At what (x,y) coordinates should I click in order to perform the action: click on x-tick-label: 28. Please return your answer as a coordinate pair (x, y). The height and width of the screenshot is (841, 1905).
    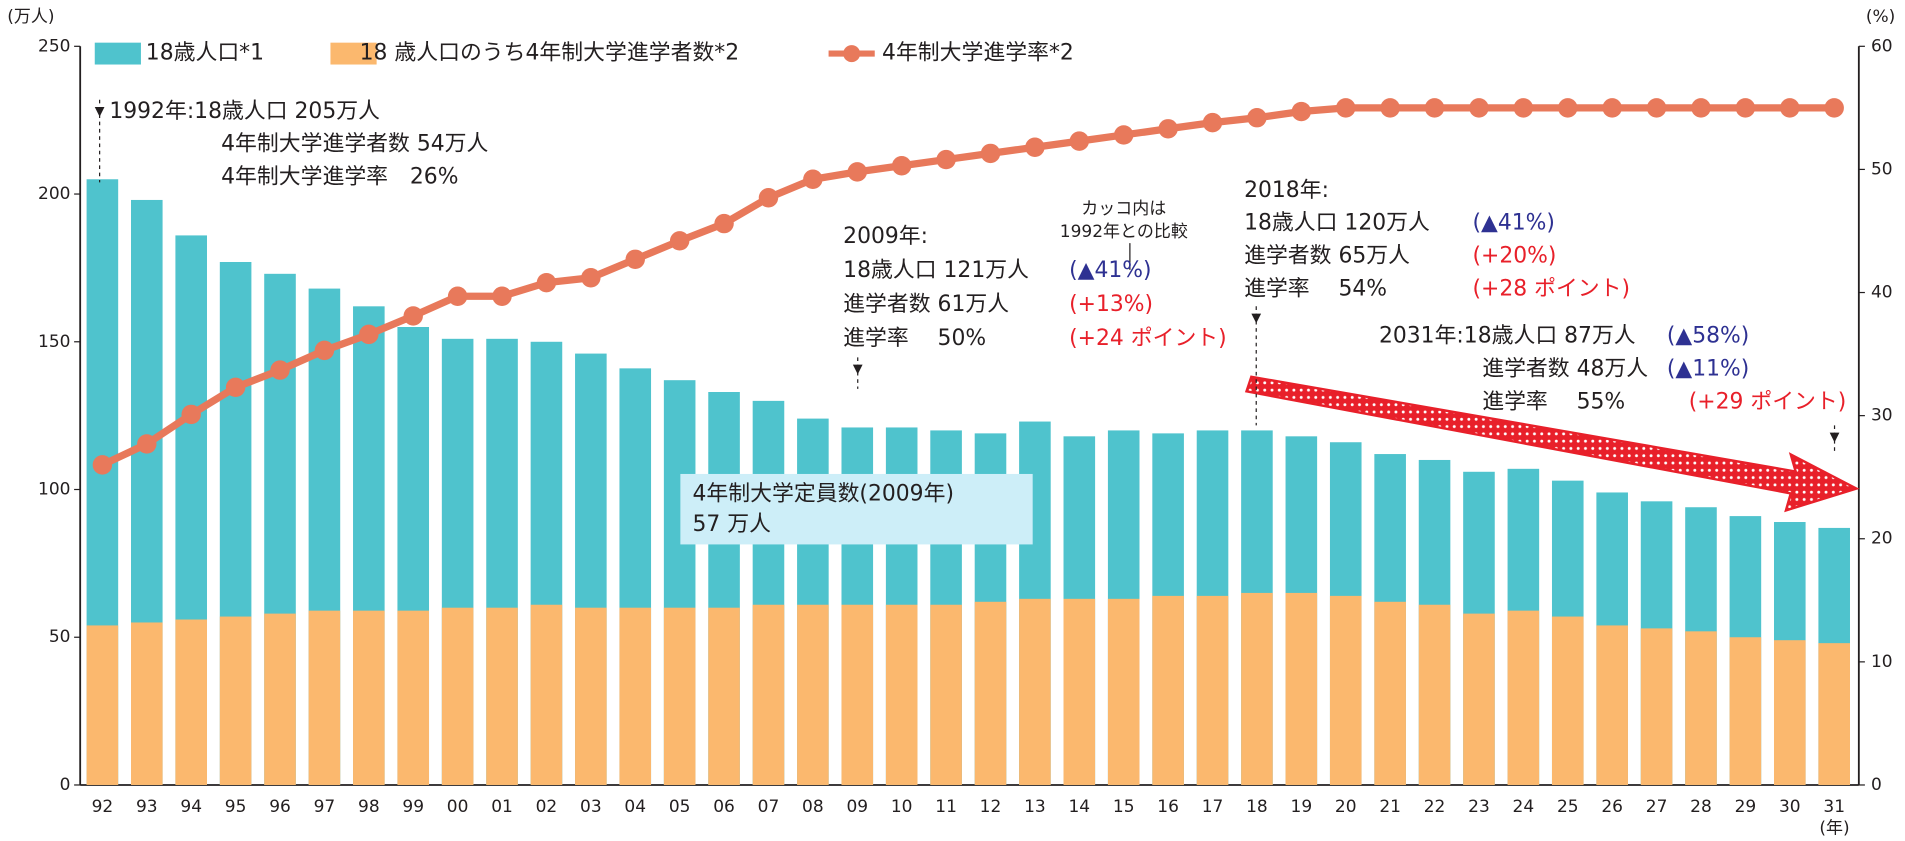
    Looking at the image, I should click on (1701, 807).